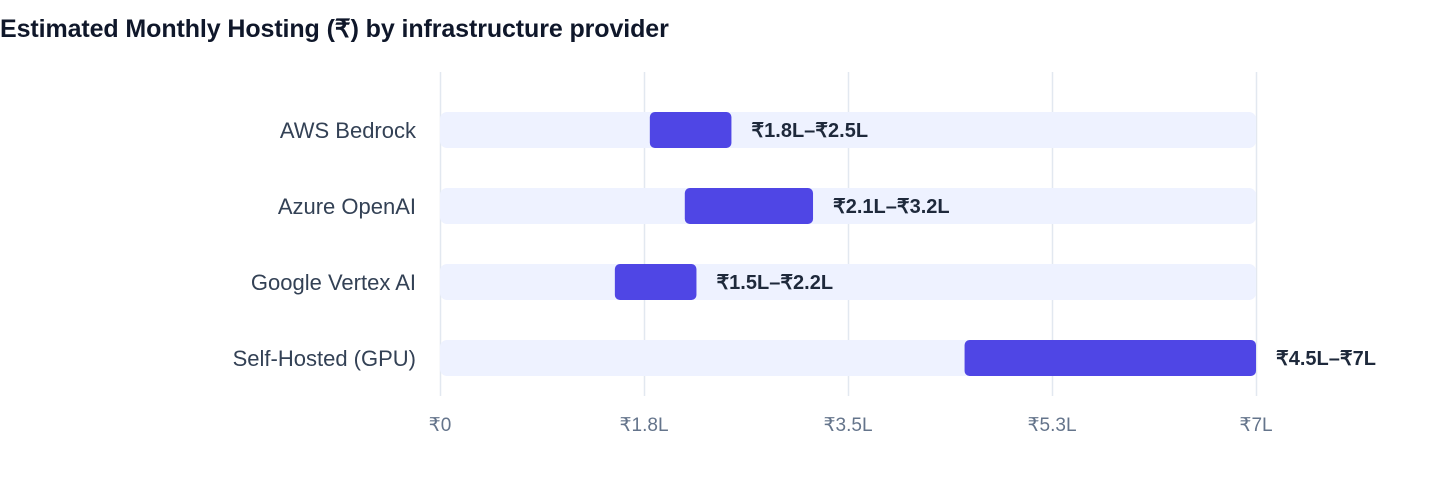  I want to click on x-axis-tick-labels: ₹0 ₹1.8L ₹3.5L ₹5.3L ₹7L, so click(851, 425).